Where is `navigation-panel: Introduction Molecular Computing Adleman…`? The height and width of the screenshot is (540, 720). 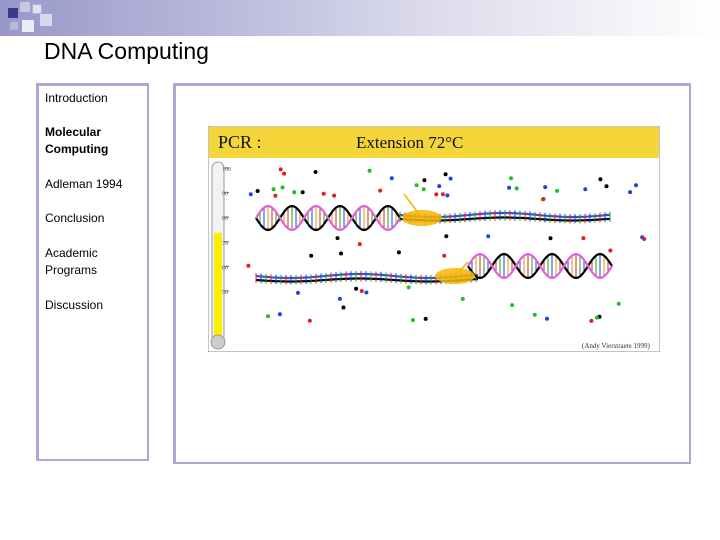
navigation-panel: Introduction Molecular Computing Adleman… is located at coordinates (92, 272).